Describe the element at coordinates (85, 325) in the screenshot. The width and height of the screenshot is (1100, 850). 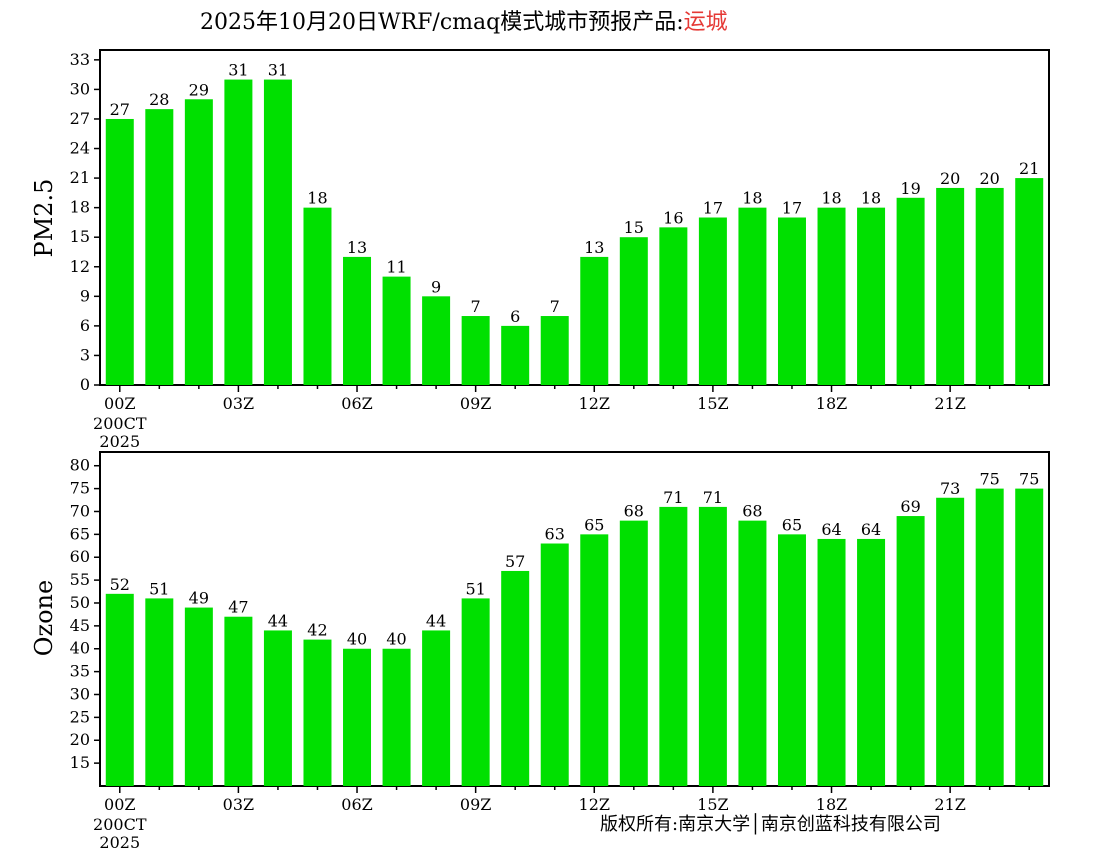
I see `y-tick-label: 6` at that location.